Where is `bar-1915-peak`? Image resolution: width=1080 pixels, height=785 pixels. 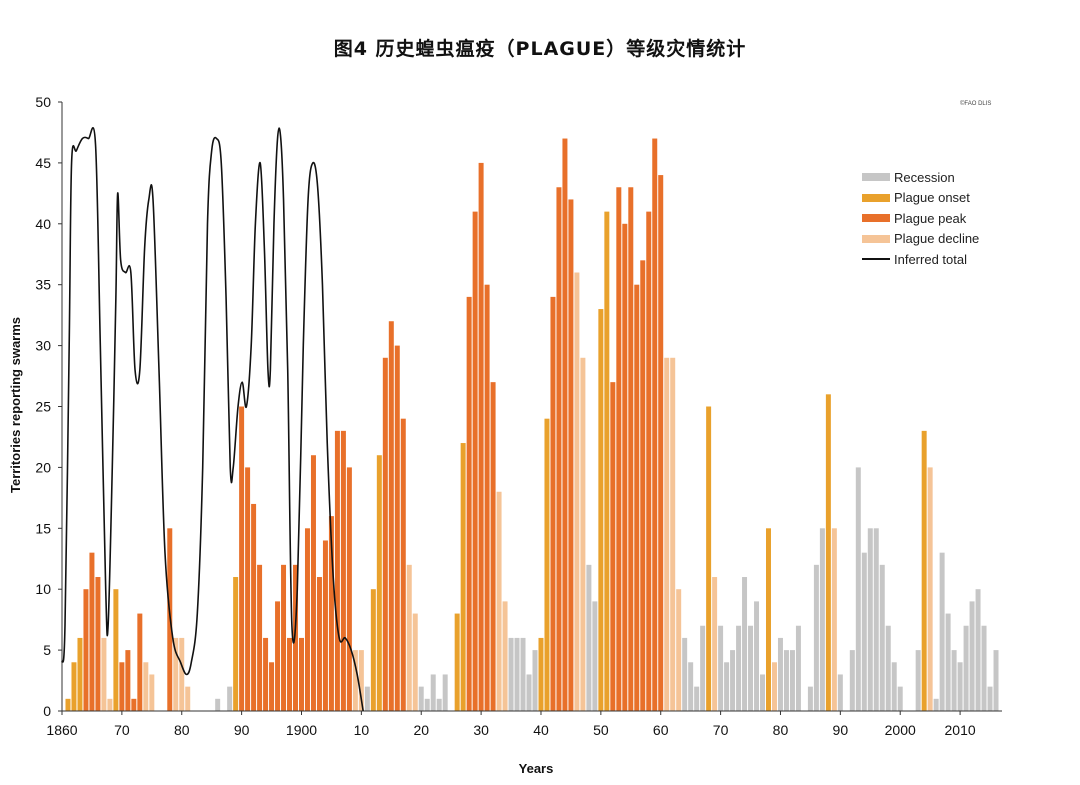
bar-1915-peak is located at coordinates (391, 516).